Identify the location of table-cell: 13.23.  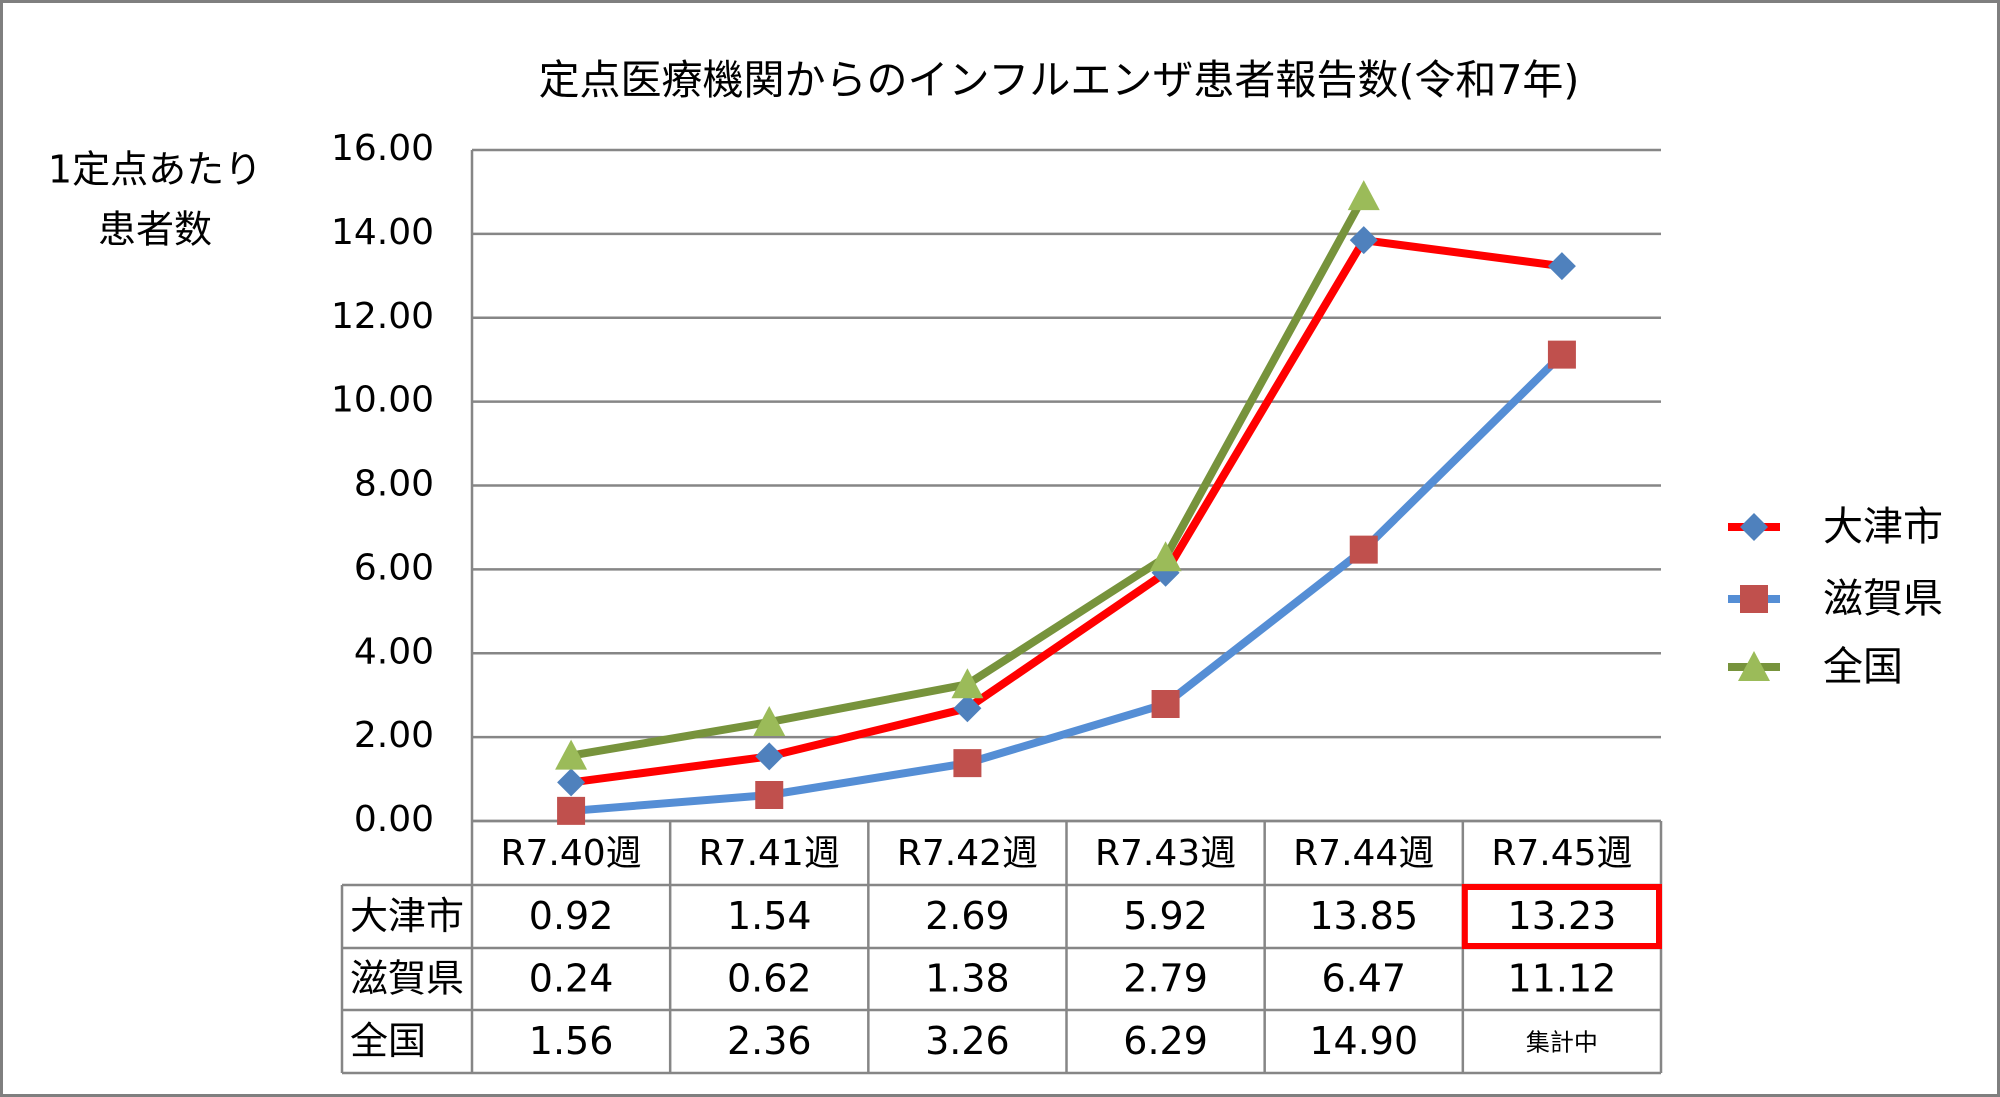
(1562, 916).